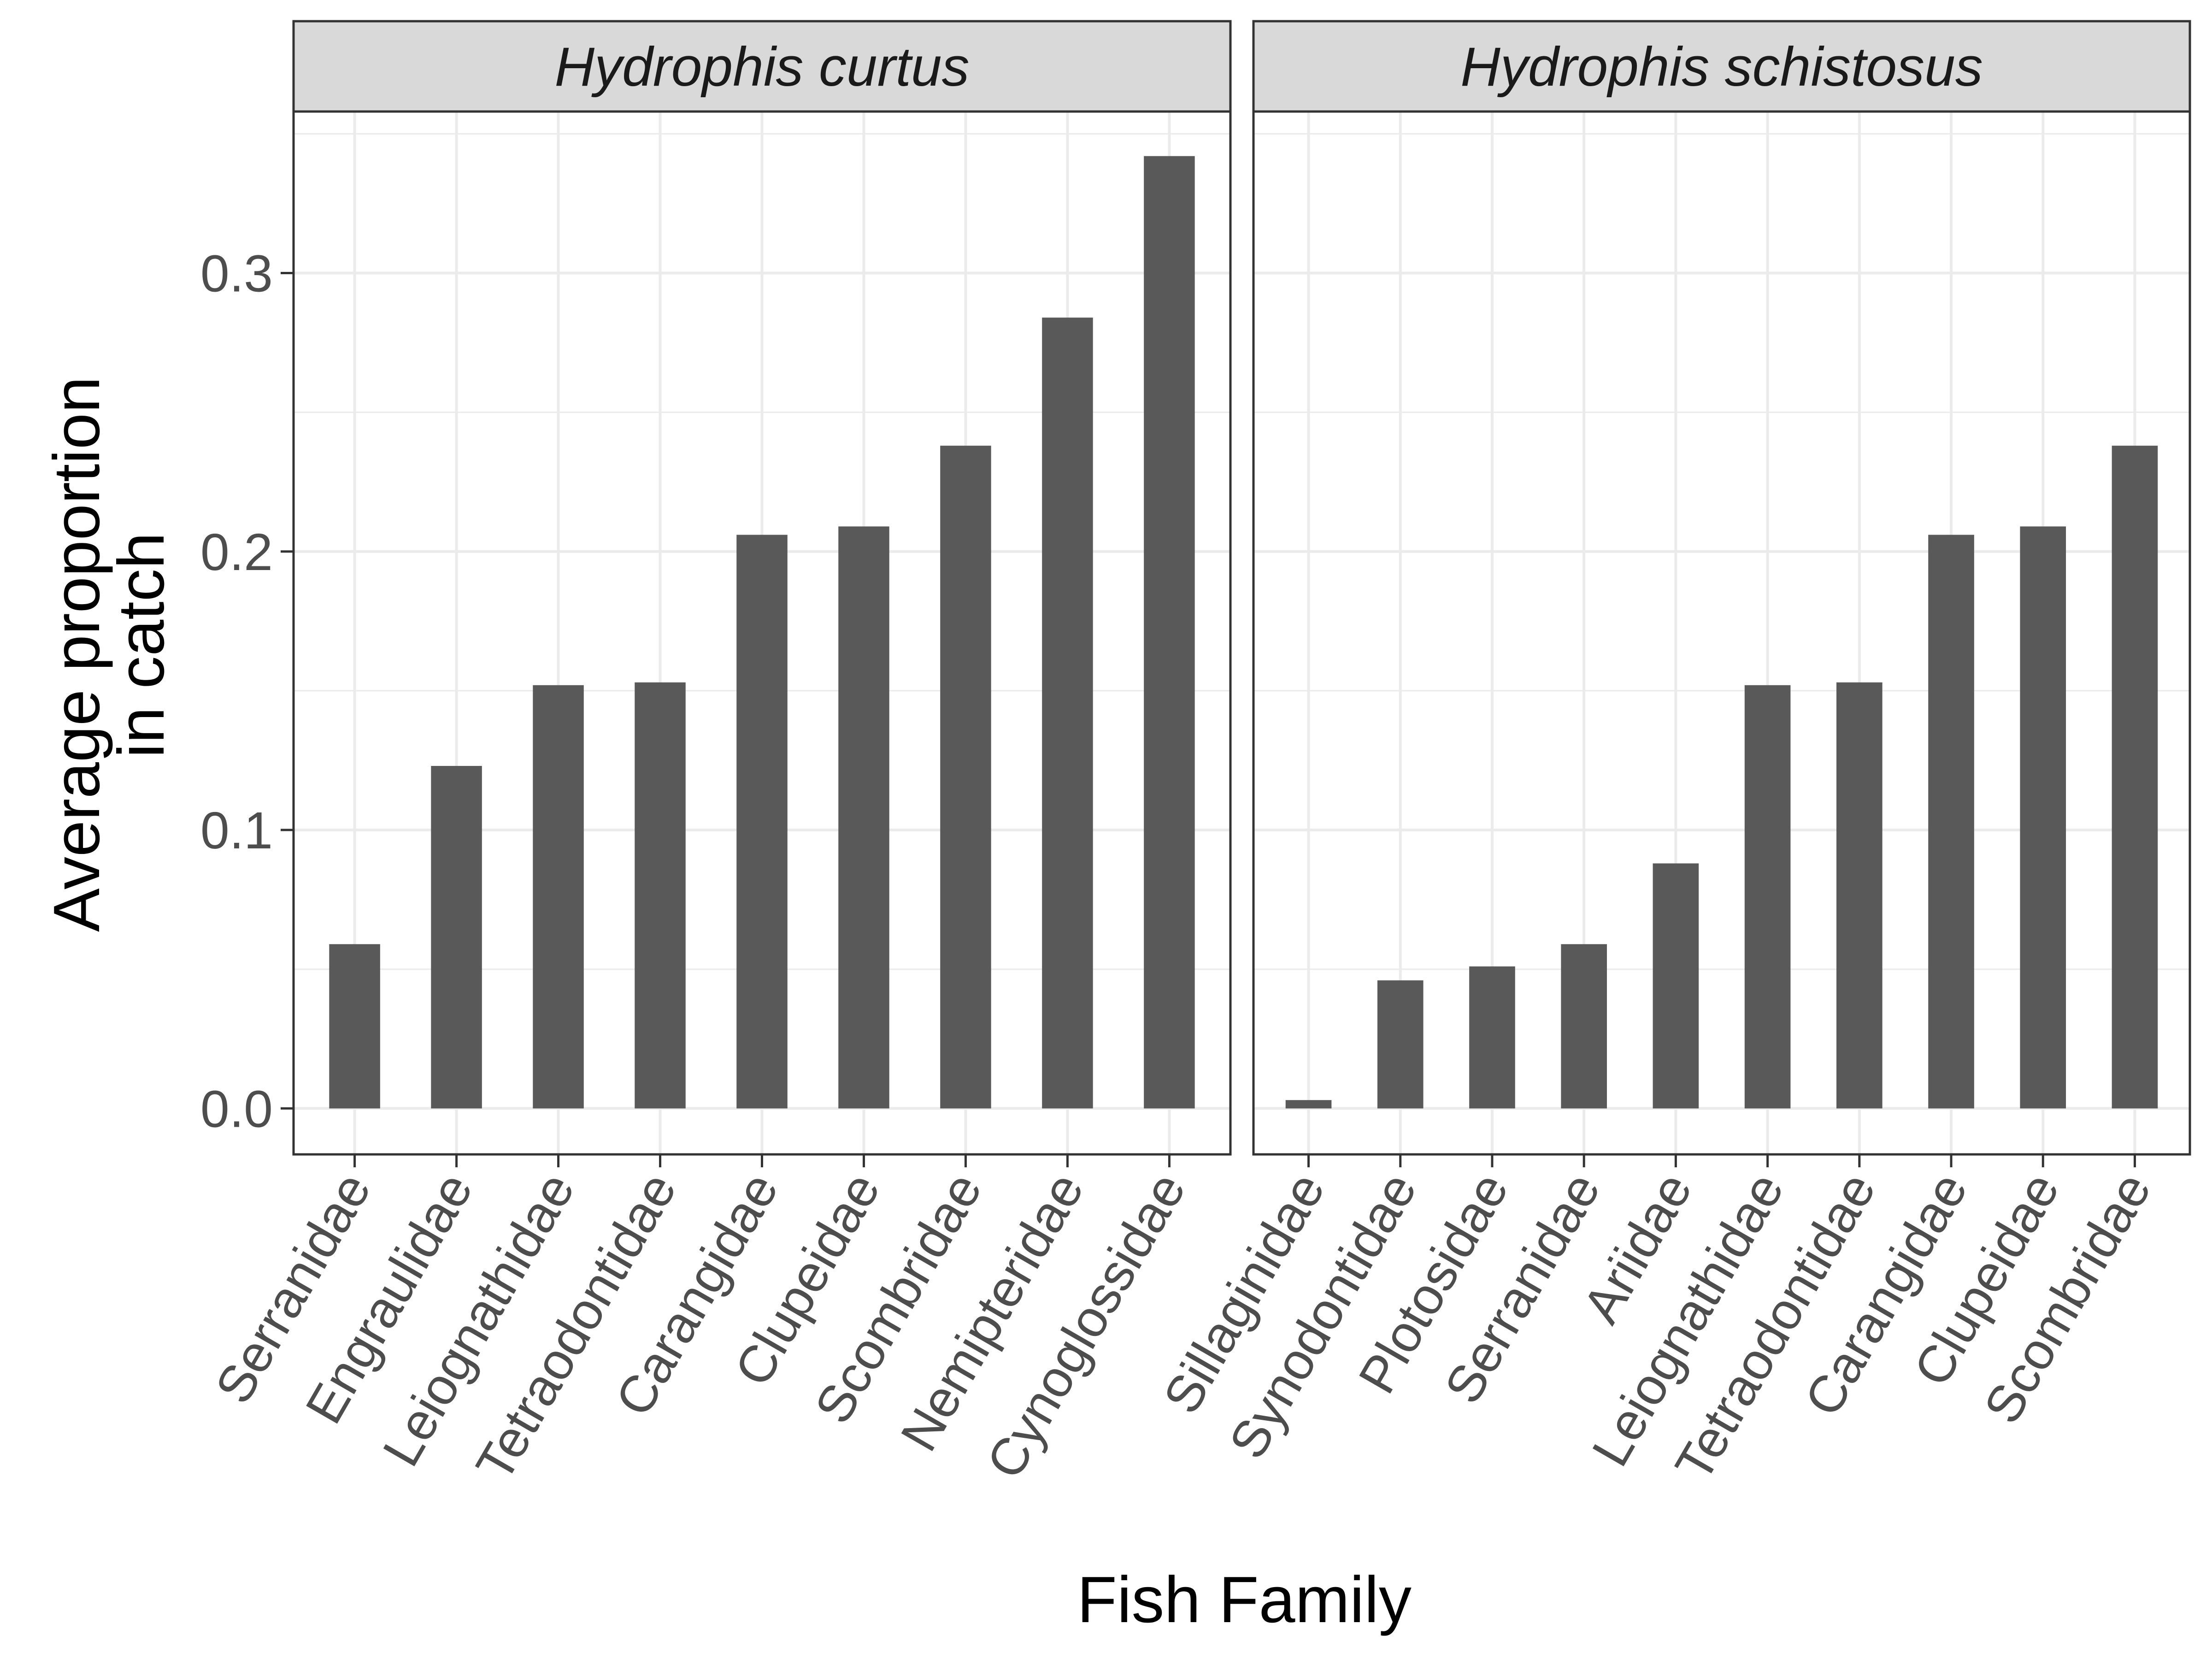 The height and width of the screenshot is (1659, 2212). I want to click on bar-ariidae, so click(1676, 986).